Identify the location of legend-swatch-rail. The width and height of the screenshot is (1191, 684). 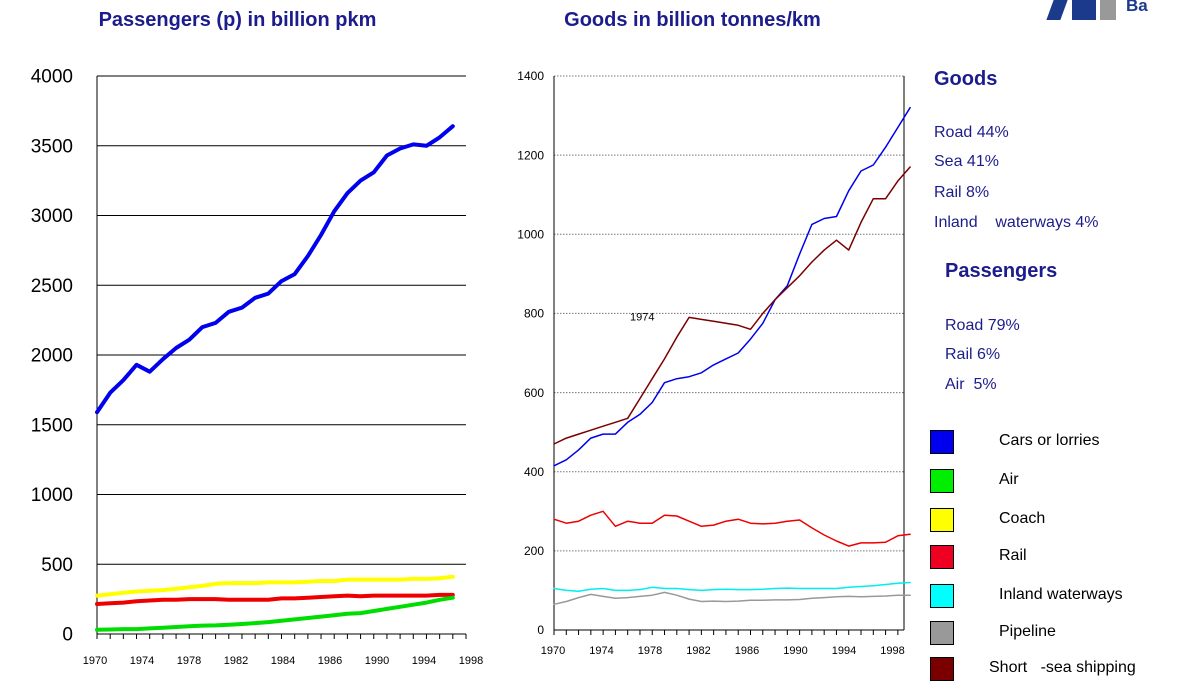
(942, 557).